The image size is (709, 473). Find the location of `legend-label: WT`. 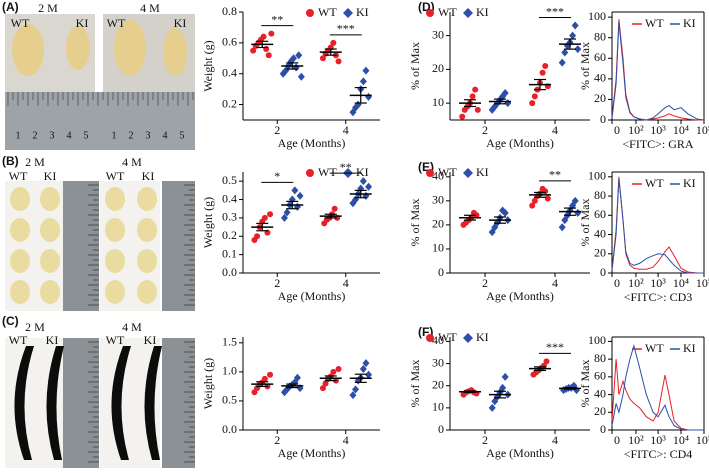

legend-label: WT is located at coordinates (447, 172).